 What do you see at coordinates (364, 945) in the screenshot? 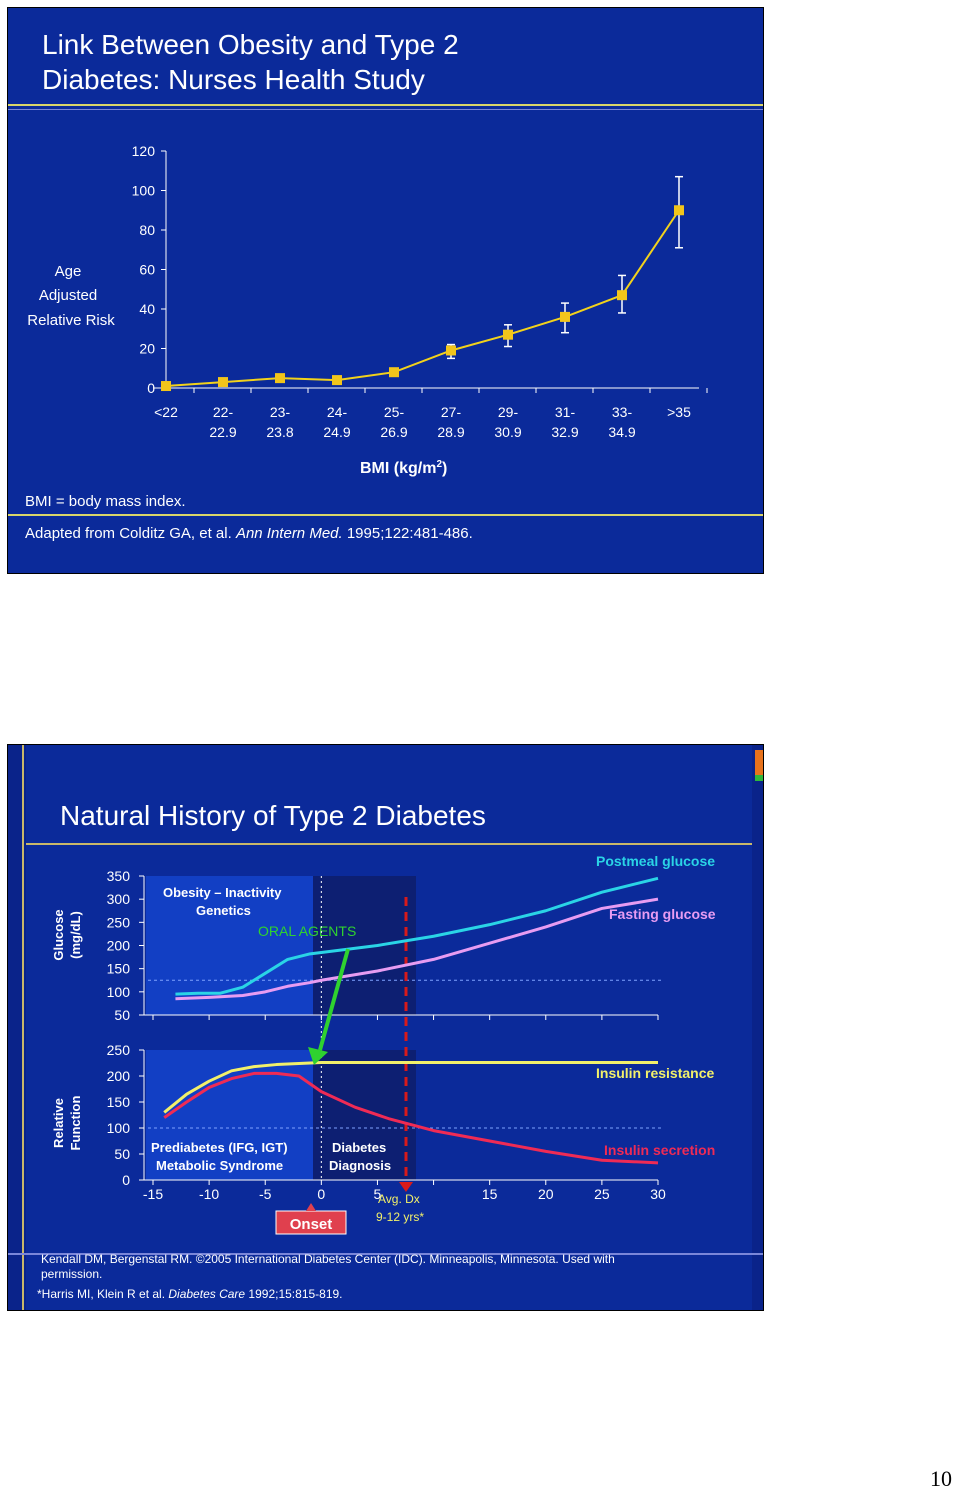
I see `top-dx-shade` at bounding box center [364, 945].